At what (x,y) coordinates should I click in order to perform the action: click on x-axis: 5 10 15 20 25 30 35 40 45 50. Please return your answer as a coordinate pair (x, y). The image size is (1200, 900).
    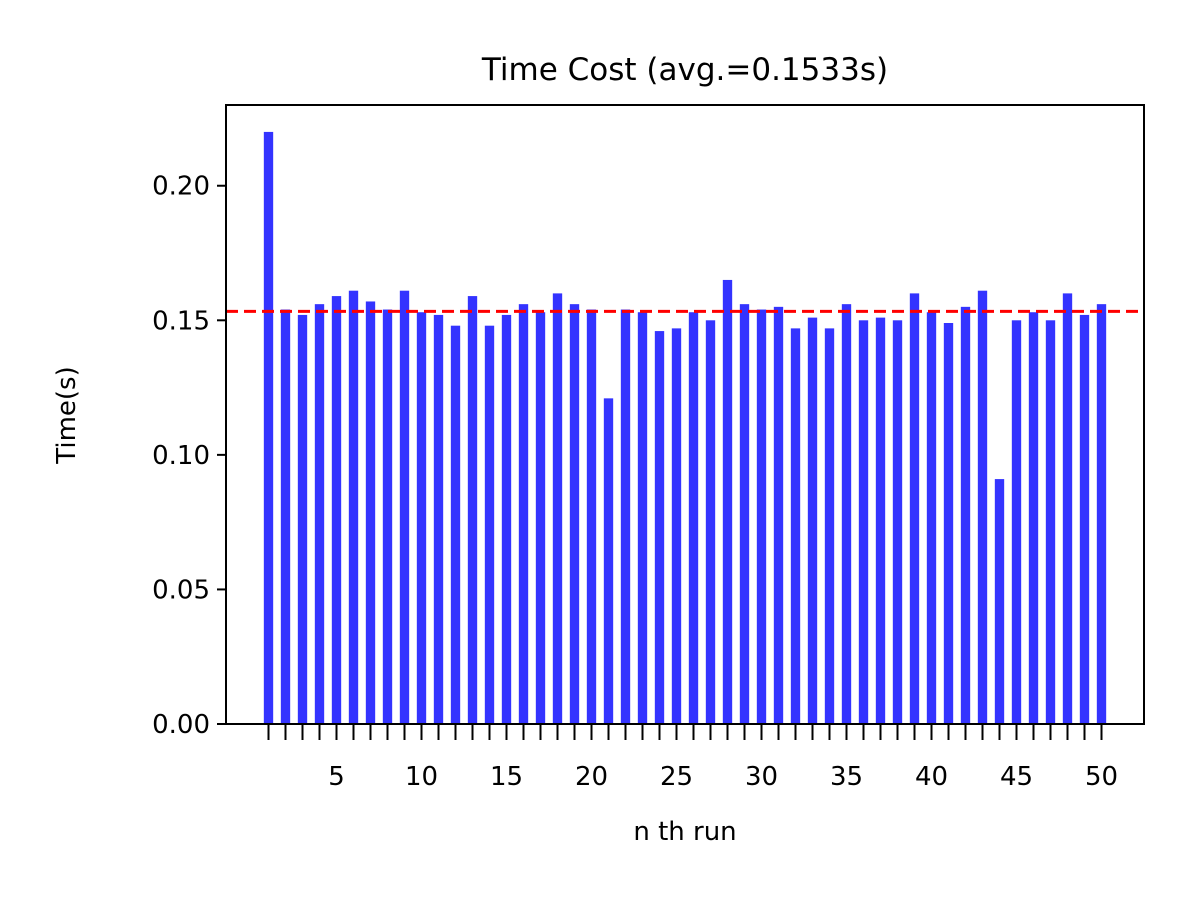
    Looking at the image, I should click on (692, 758).